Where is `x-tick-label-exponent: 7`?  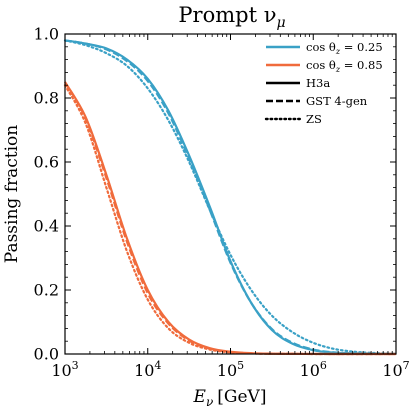
x-tick-label-exponent: 7 is located at coordinates (406, 365).